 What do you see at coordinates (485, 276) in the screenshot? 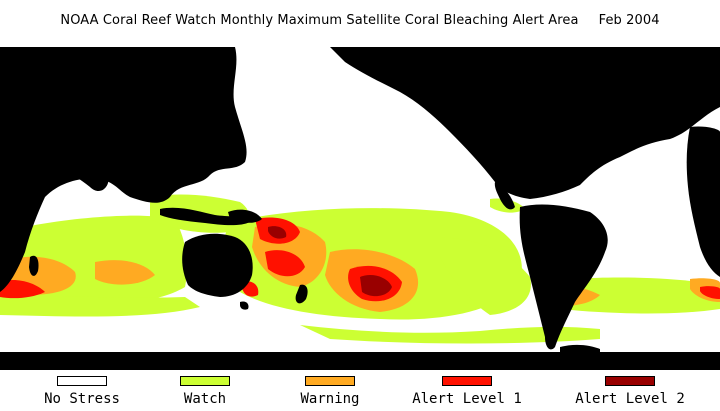
I see `watch-area-east-pacific` at bounding box center [485, 276].